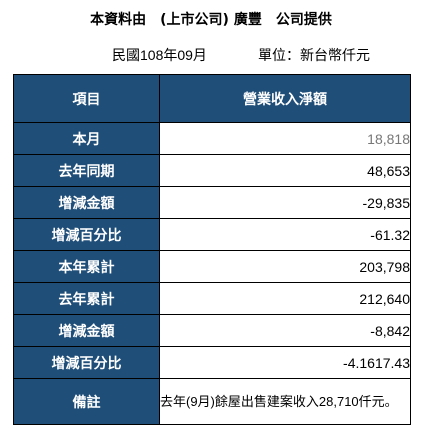  Describe the element at coordinates (285, 401) in the screenshot. I see `remarks-text: 去年(9月)餘屋出售建案收入28,710仟元。` at that location.